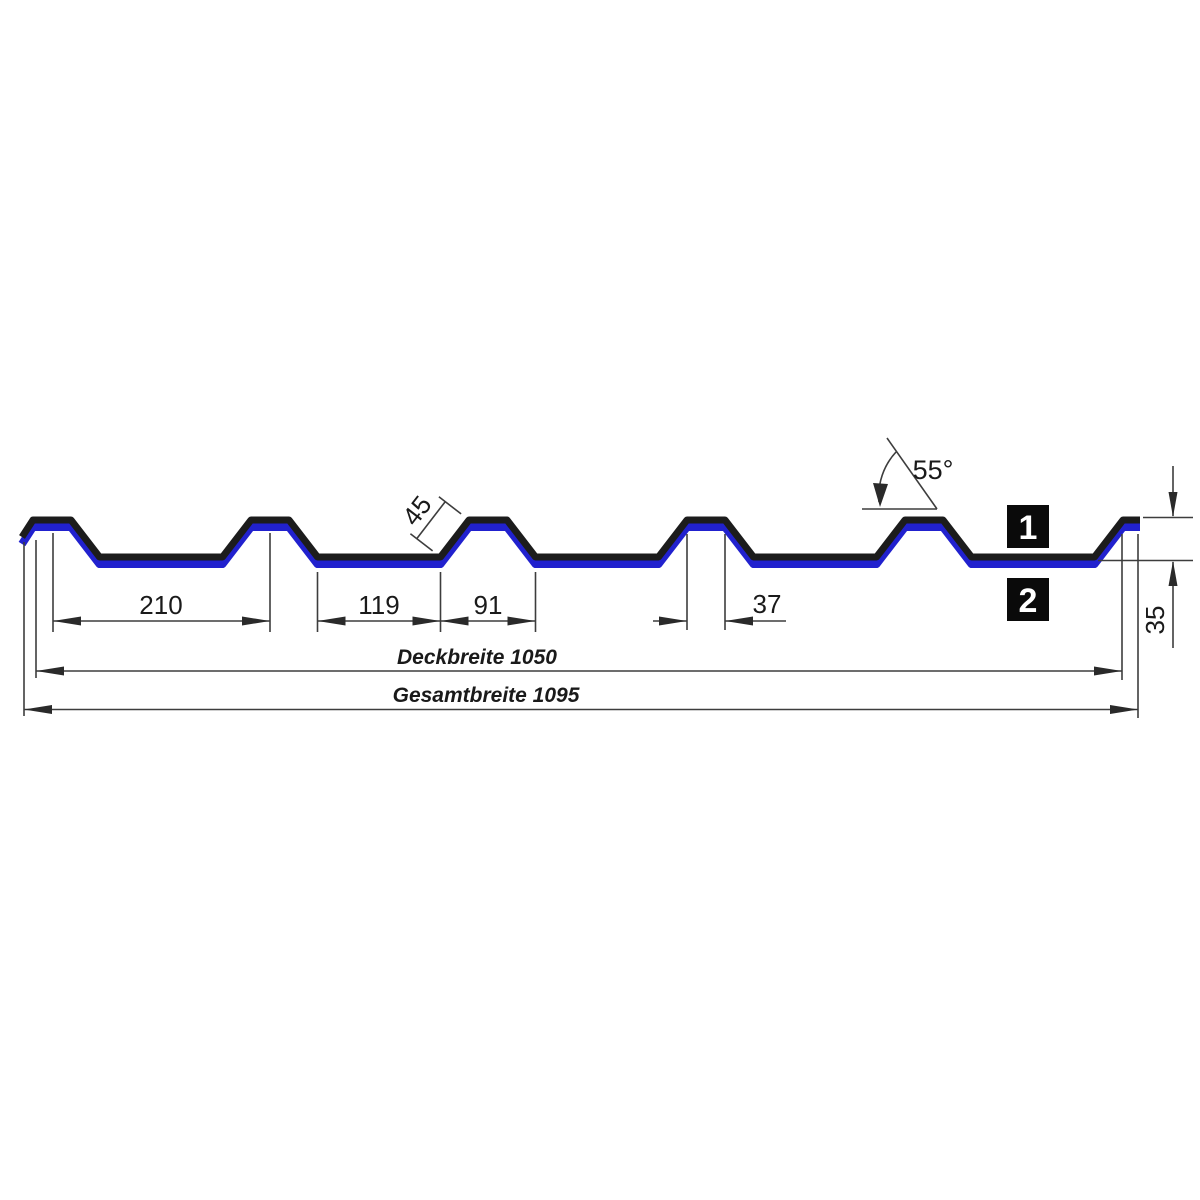 Image resolution: width=1200 pixels, height=1200 pixels. I want to click on deckbreite-label: Deckbreite 1050, so click(477, 657).